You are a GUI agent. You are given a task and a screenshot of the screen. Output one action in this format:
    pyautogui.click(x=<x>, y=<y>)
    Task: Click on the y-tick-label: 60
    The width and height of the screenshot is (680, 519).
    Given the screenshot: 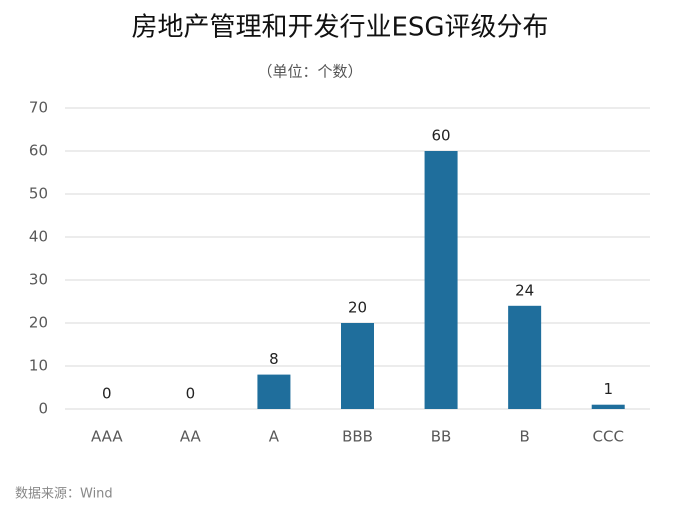 What is the action you would take?
    pyautogui.click(x=38, y=151)
    